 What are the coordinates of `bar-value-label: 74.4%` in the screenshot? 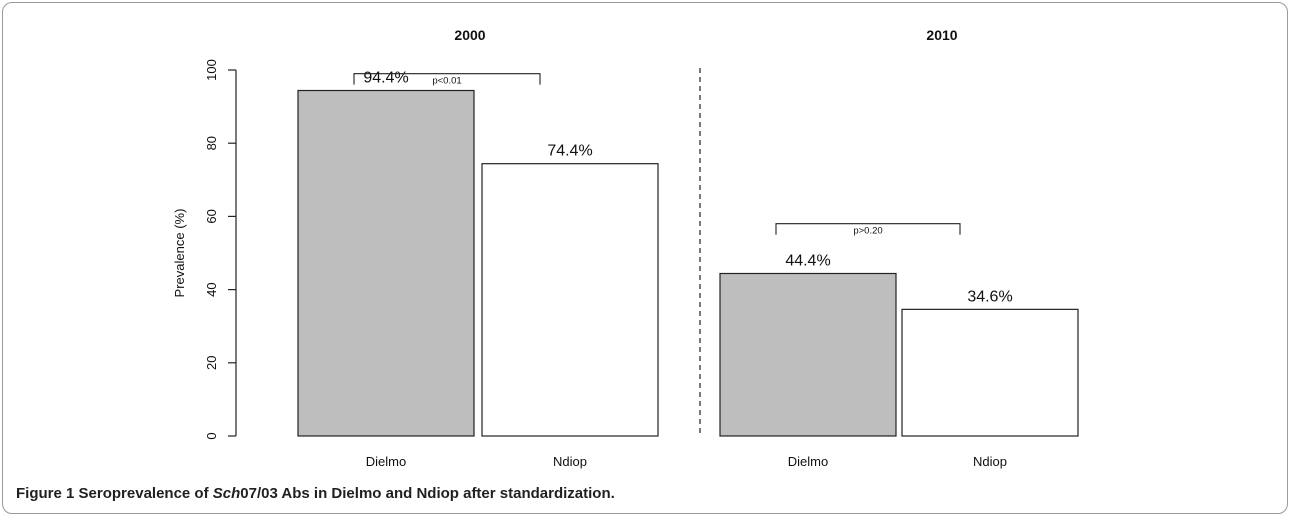 It's located at (569, 151).